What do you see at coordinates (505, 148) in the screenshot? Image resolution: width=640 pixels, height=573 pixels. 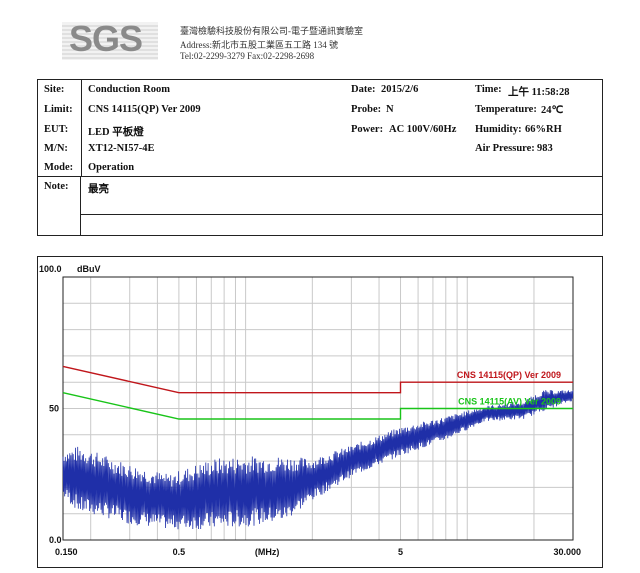 I see `air-pressure-label: Air Pressure:` at bounding box center [505, 148].